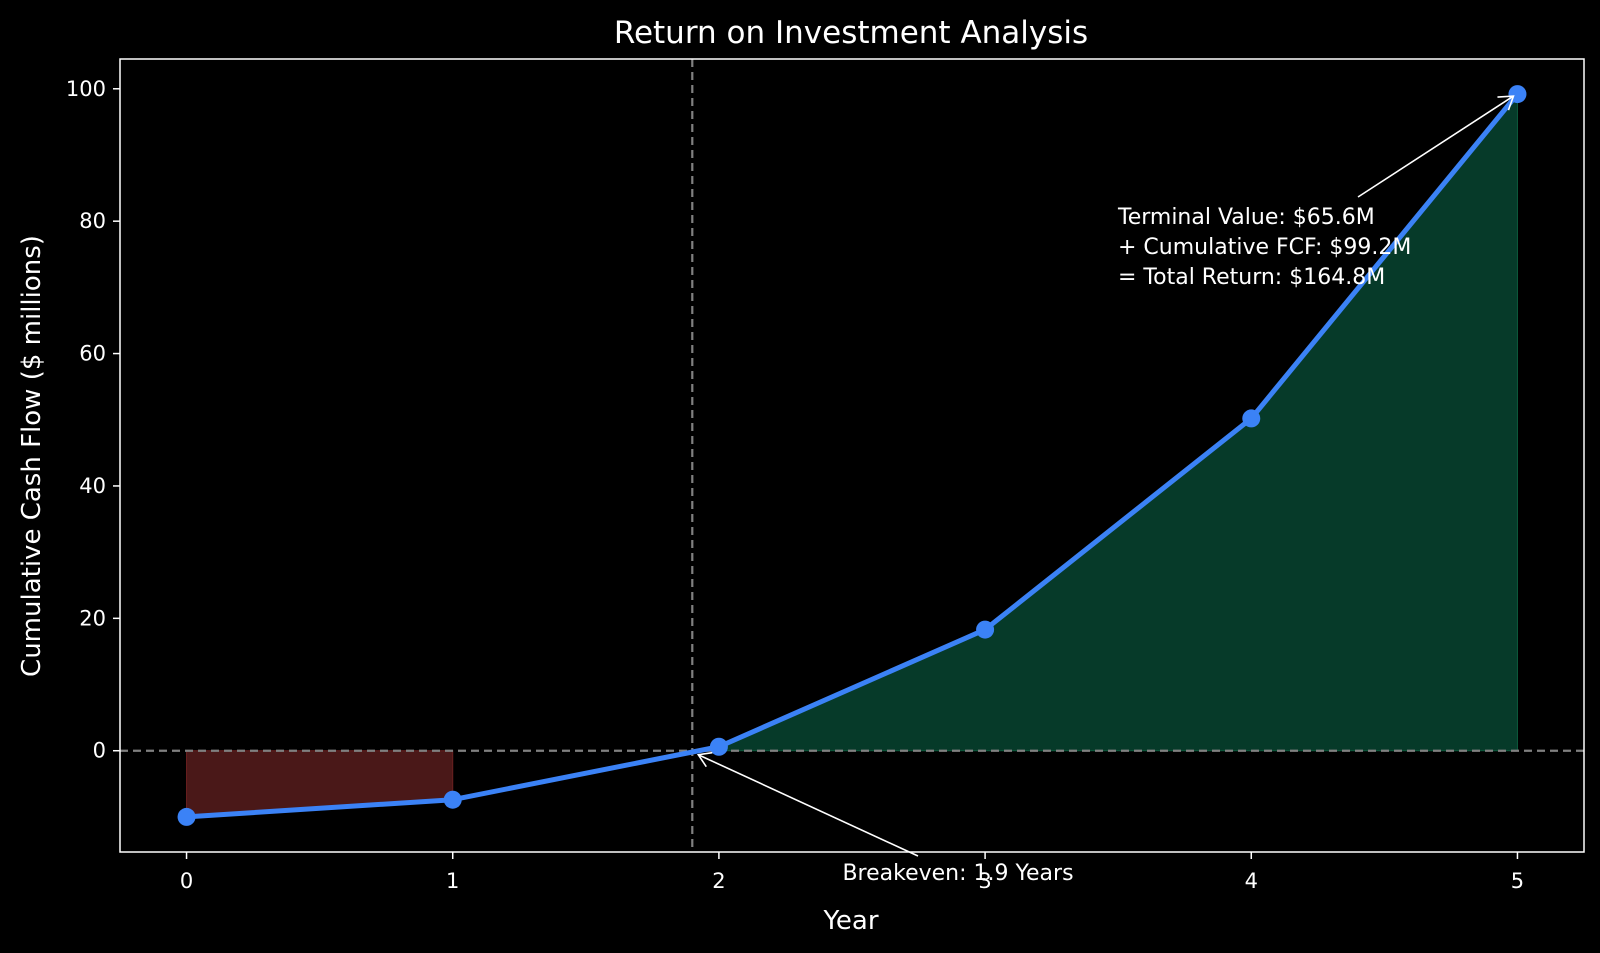 The image size is (1600, 953). Describe the element at coordinates (957, 873) in the screenshot. I see `breakeven-annotation: Breakeven: 1.9 Years` at that location.